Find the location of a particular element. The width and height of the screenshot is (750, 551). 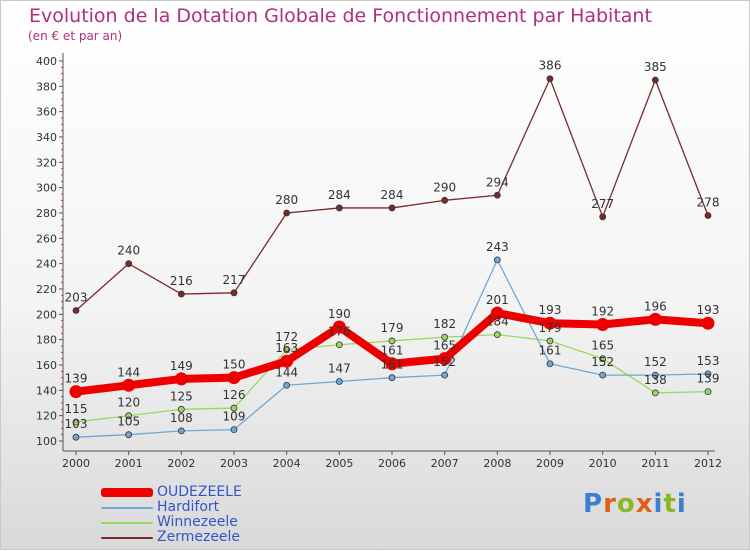

data-label-winnezeele: 115 is located at coordinates (76, 409).